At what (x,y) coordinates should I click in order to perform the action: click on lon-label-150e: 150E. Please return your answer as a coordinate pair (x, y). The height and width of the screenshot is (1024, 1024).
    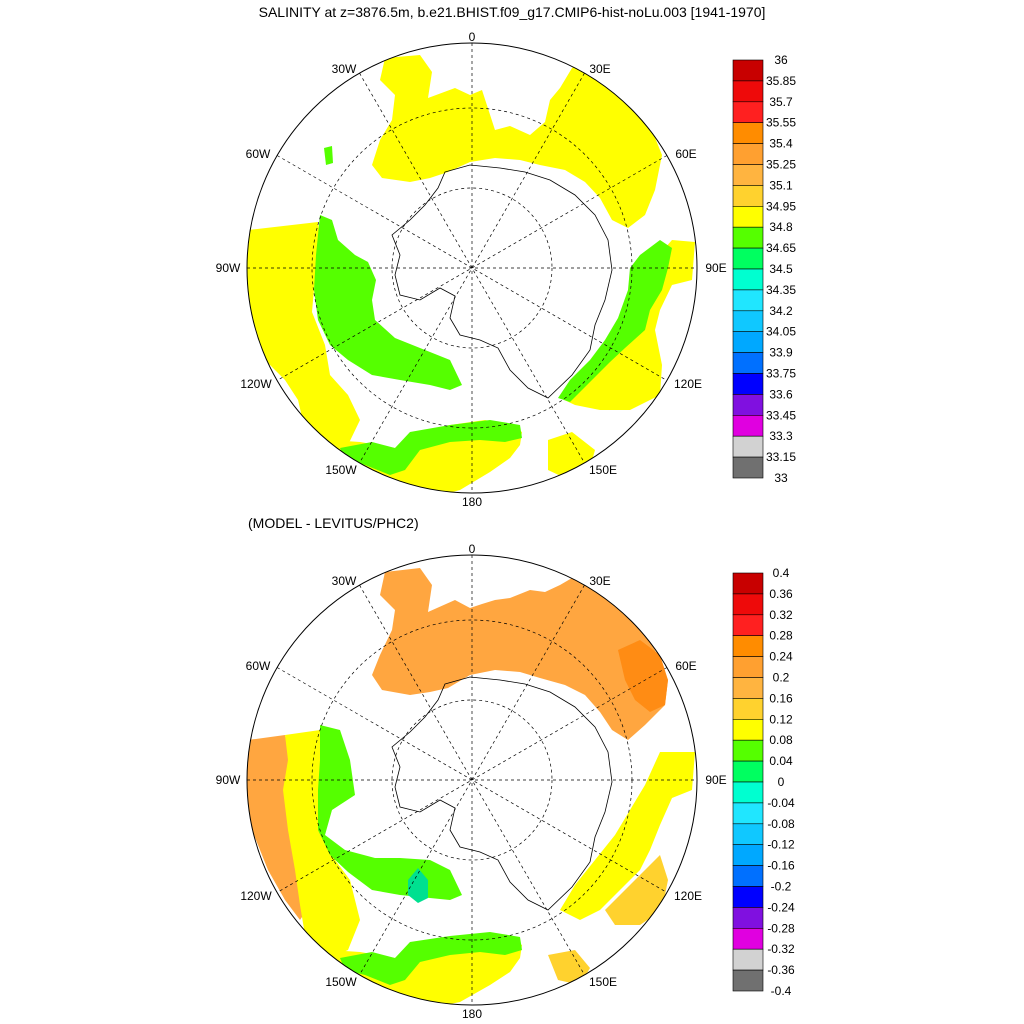
    Looking at the image, I should click on (603, 470).